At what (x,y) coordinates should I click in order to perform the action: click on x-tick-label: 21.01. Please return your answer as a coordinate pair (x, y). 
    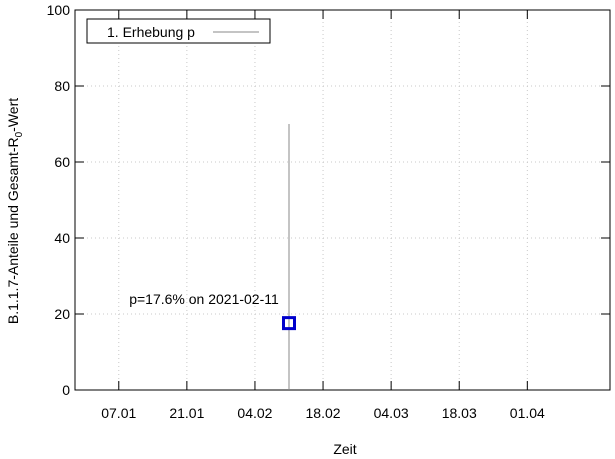
    Looking at the image, I should click on (186, 413).